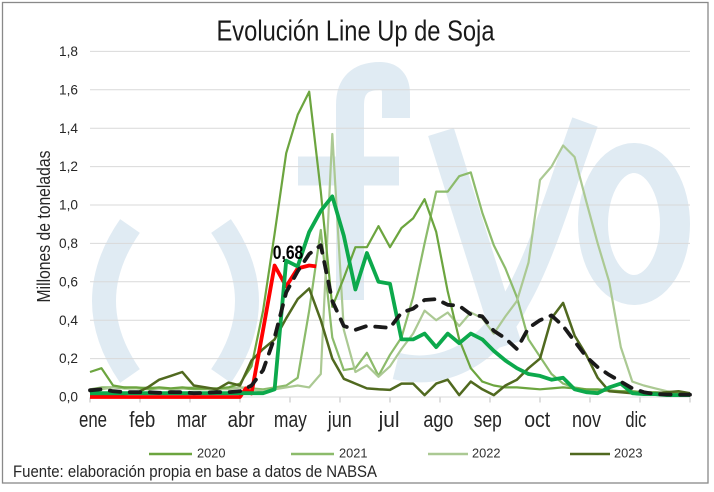 The height and width of the screenshot is (492, 714). I want to click on svg-text: ene, so click(93, 419).